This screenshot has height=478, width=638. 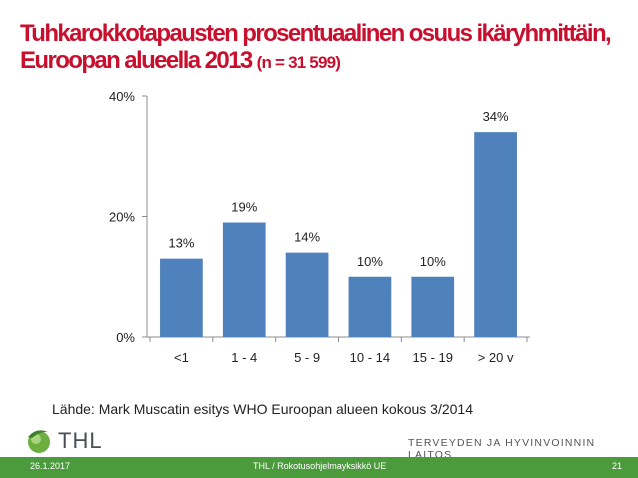 I want to click on x-tick-label: 5 - 9, so click(x=307, y=357).